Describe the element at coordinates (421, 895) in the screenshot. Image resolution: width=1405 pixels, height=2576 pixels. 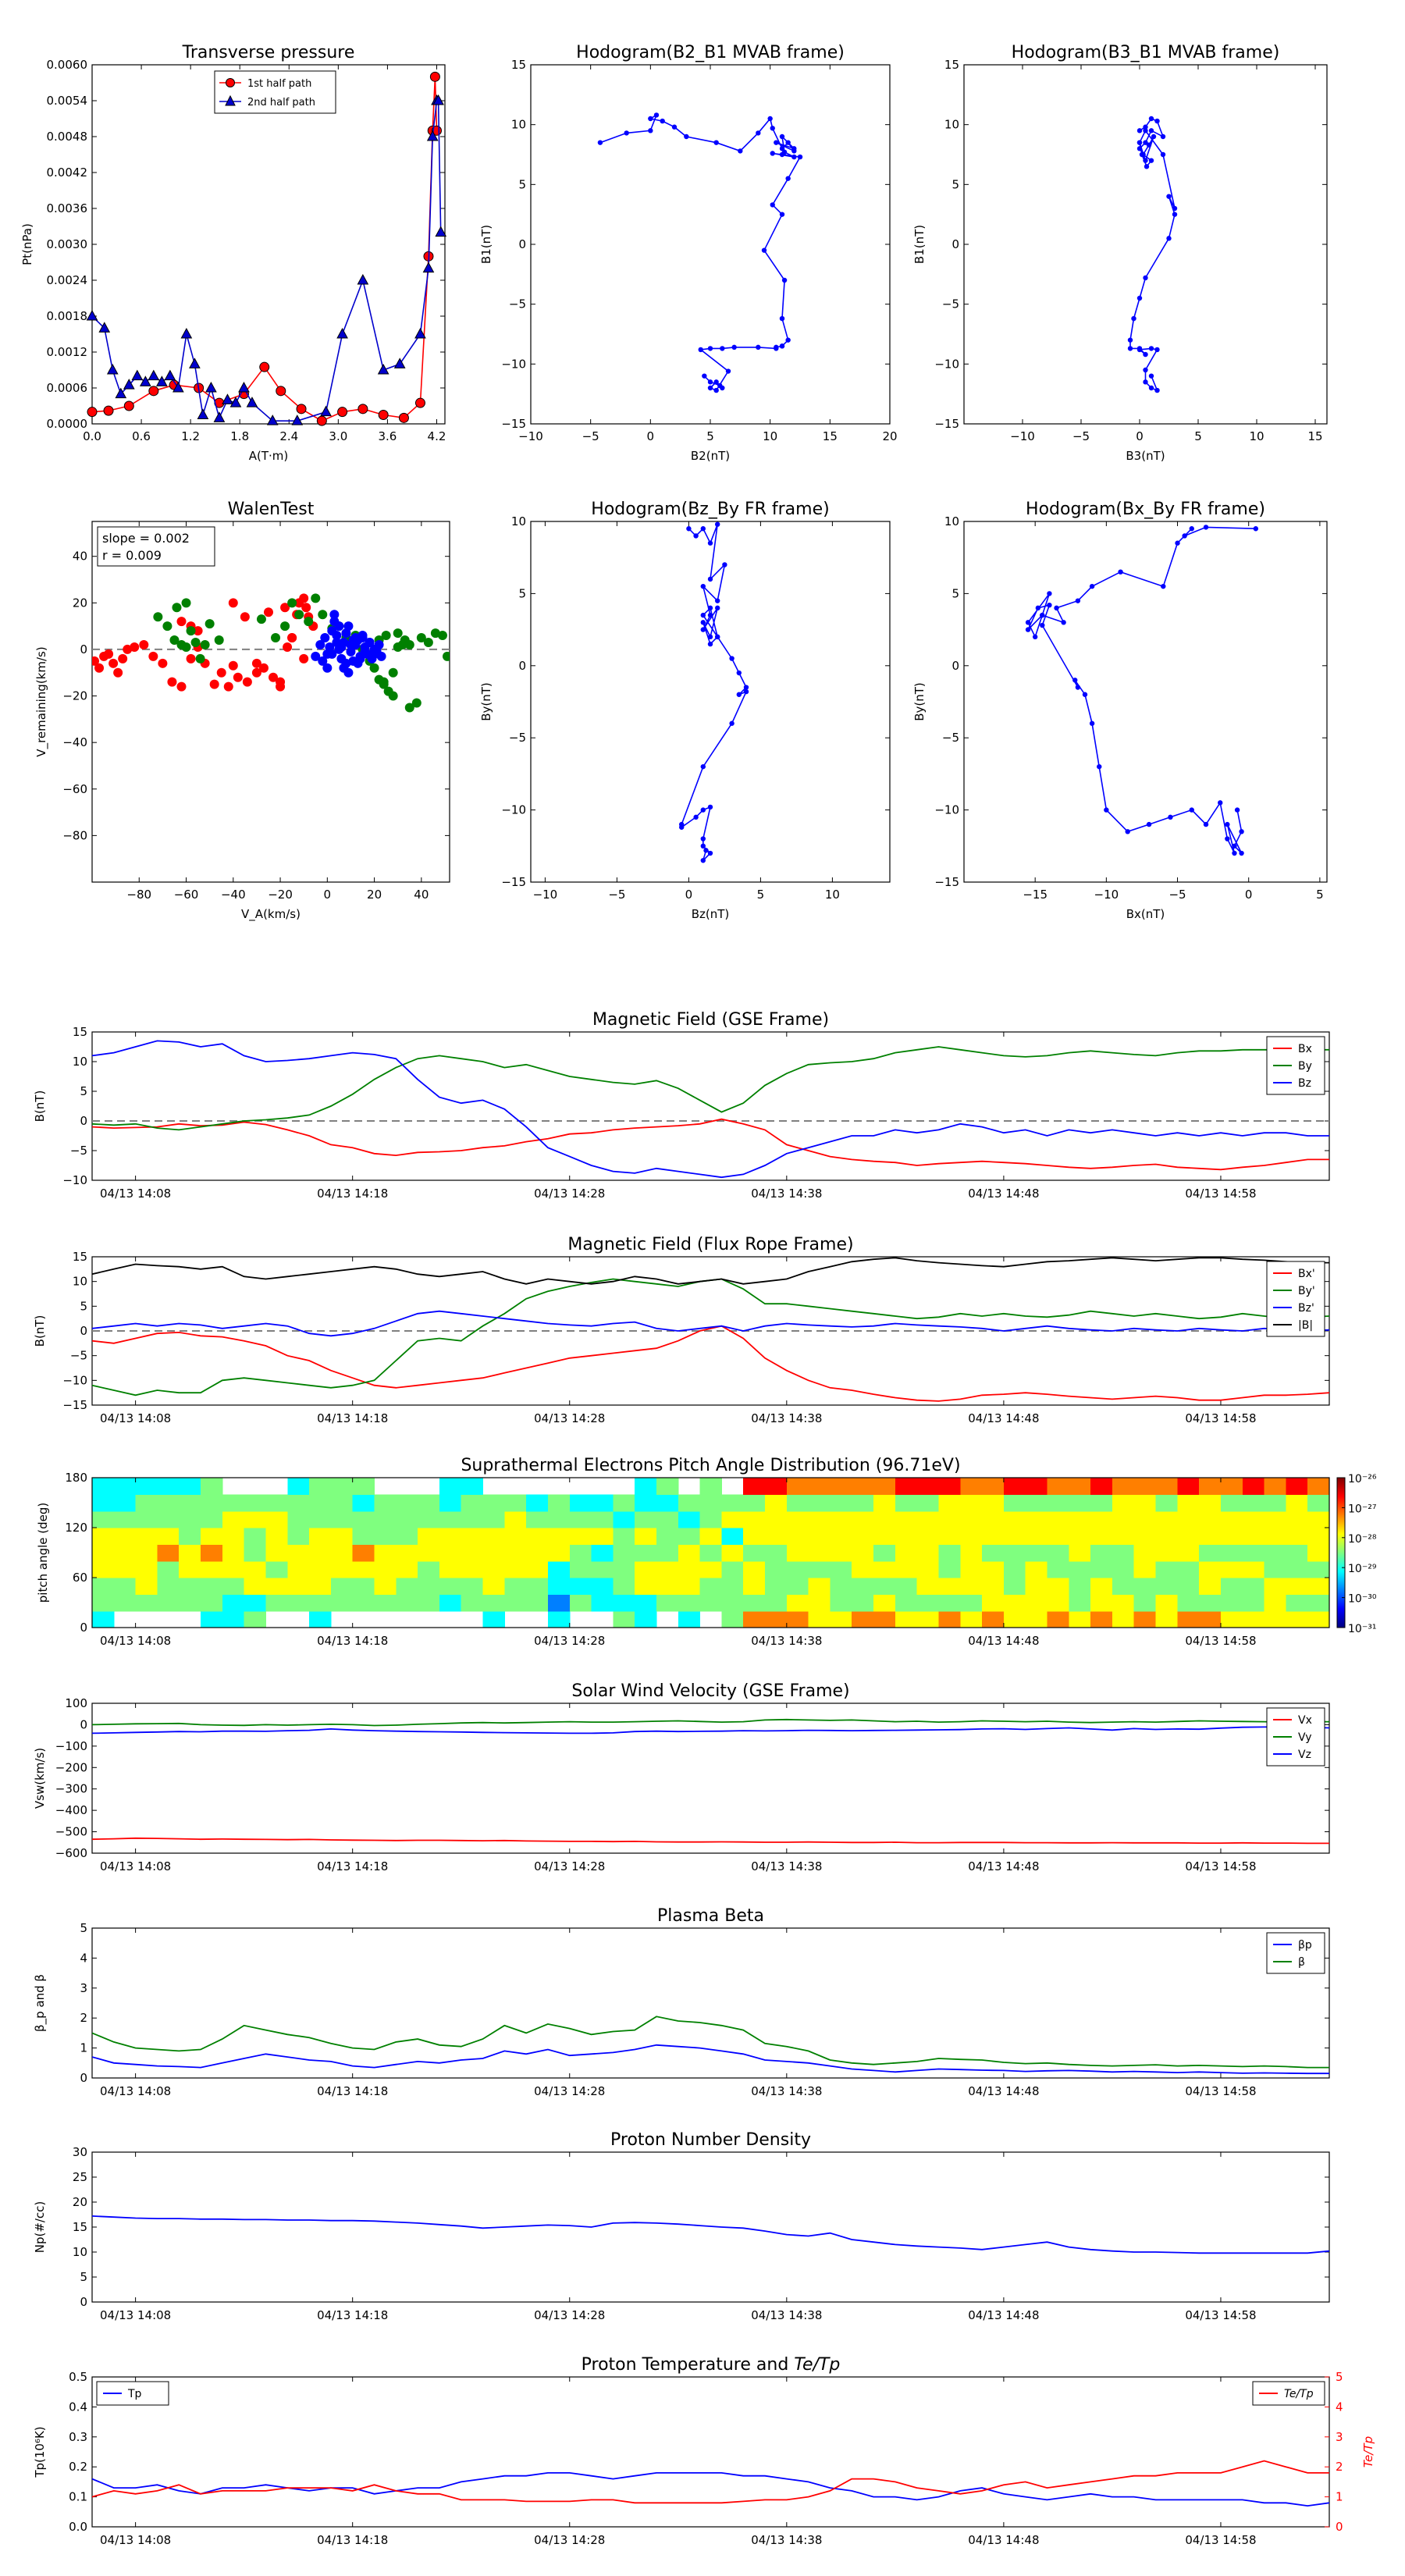
I see `x-tick-label: 40` at that location.